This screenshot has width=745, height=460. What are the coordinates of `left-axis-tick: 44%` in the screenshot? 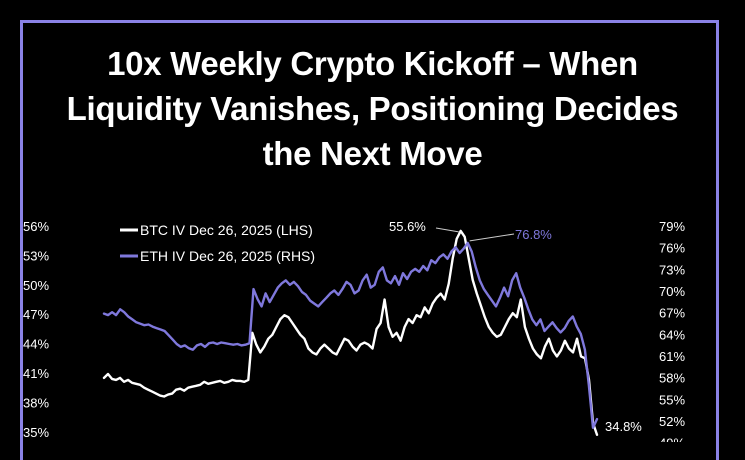 It's located at (36, 344).